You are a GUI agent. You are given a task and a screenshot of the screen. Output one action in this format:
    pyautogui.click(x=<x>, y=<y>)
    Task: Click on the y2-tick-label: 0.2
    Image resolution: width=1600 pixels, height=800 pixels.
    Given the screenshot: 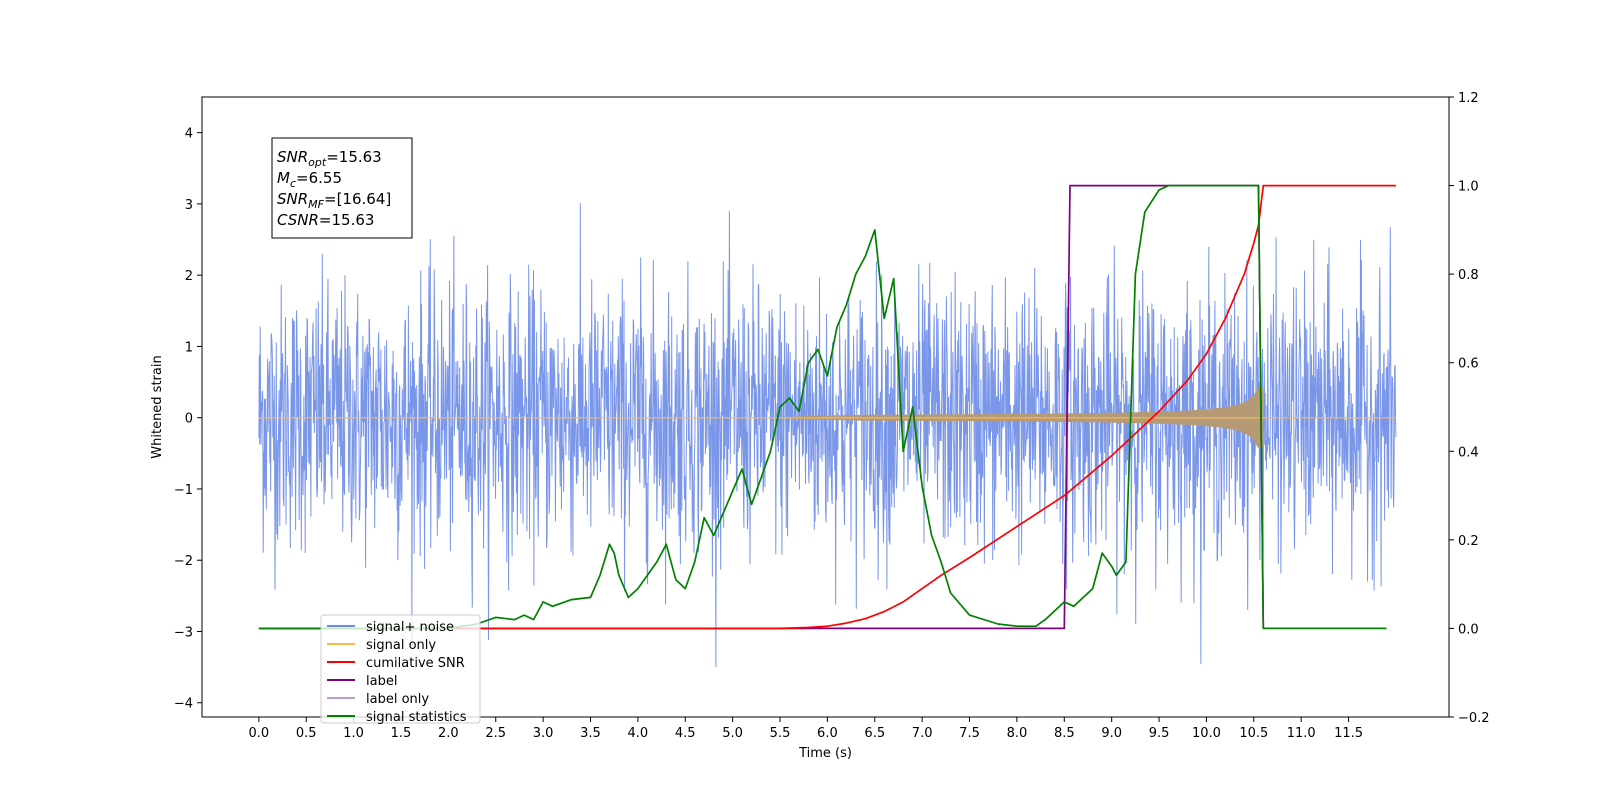 What is the action you would take?
    pyautogui.click(x=1468, y=541)
    